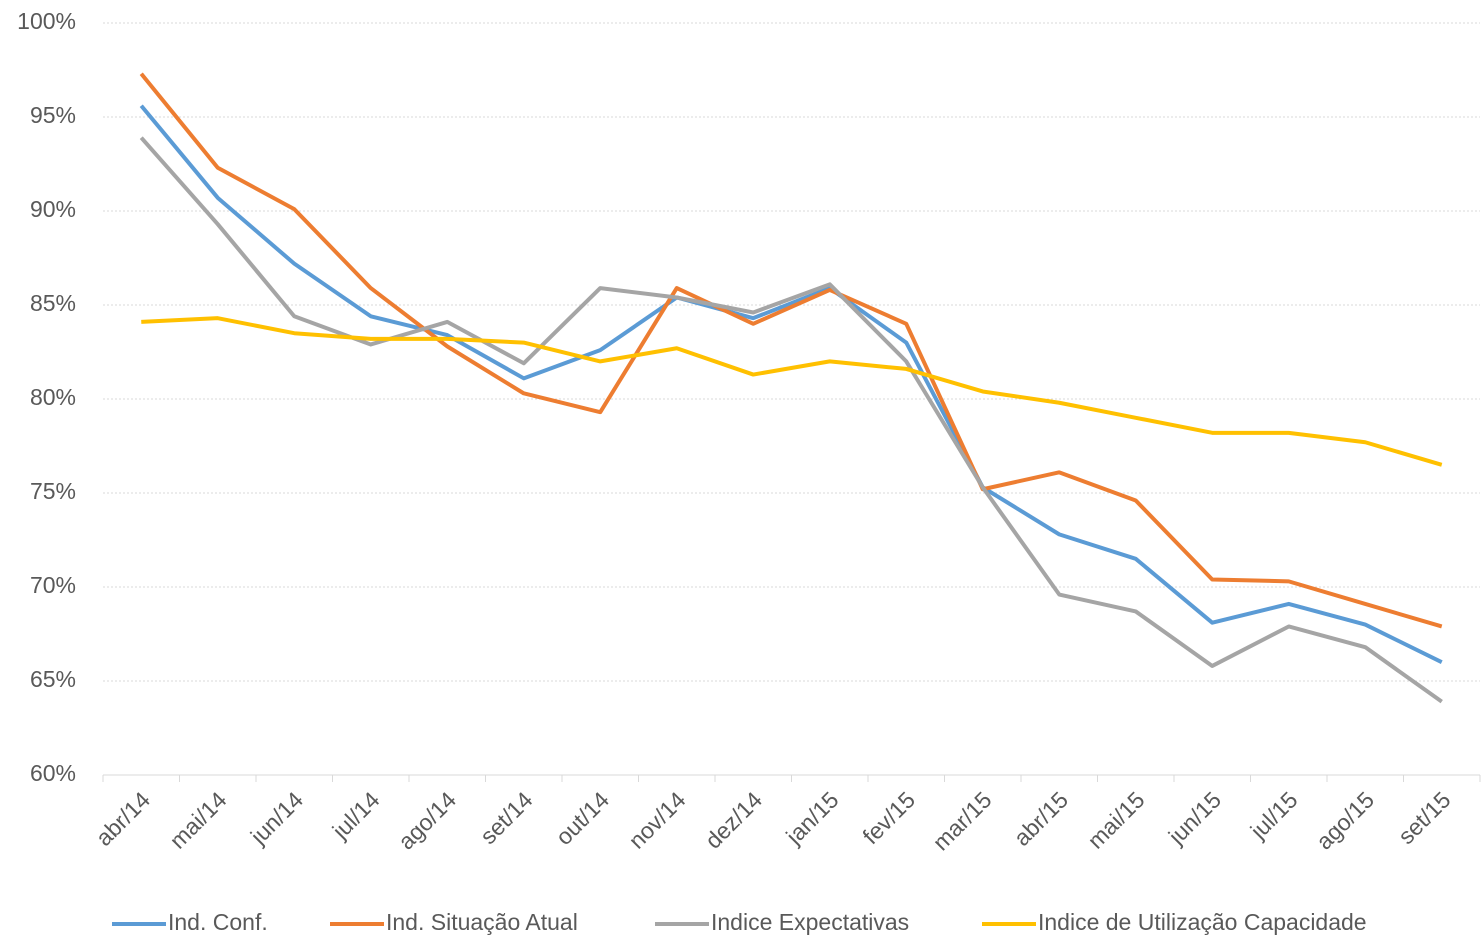  What do you see at coordinates (506, 817) in the screenshot?
I see `x-tick-label: set/14` at bounding box center [506, 817].